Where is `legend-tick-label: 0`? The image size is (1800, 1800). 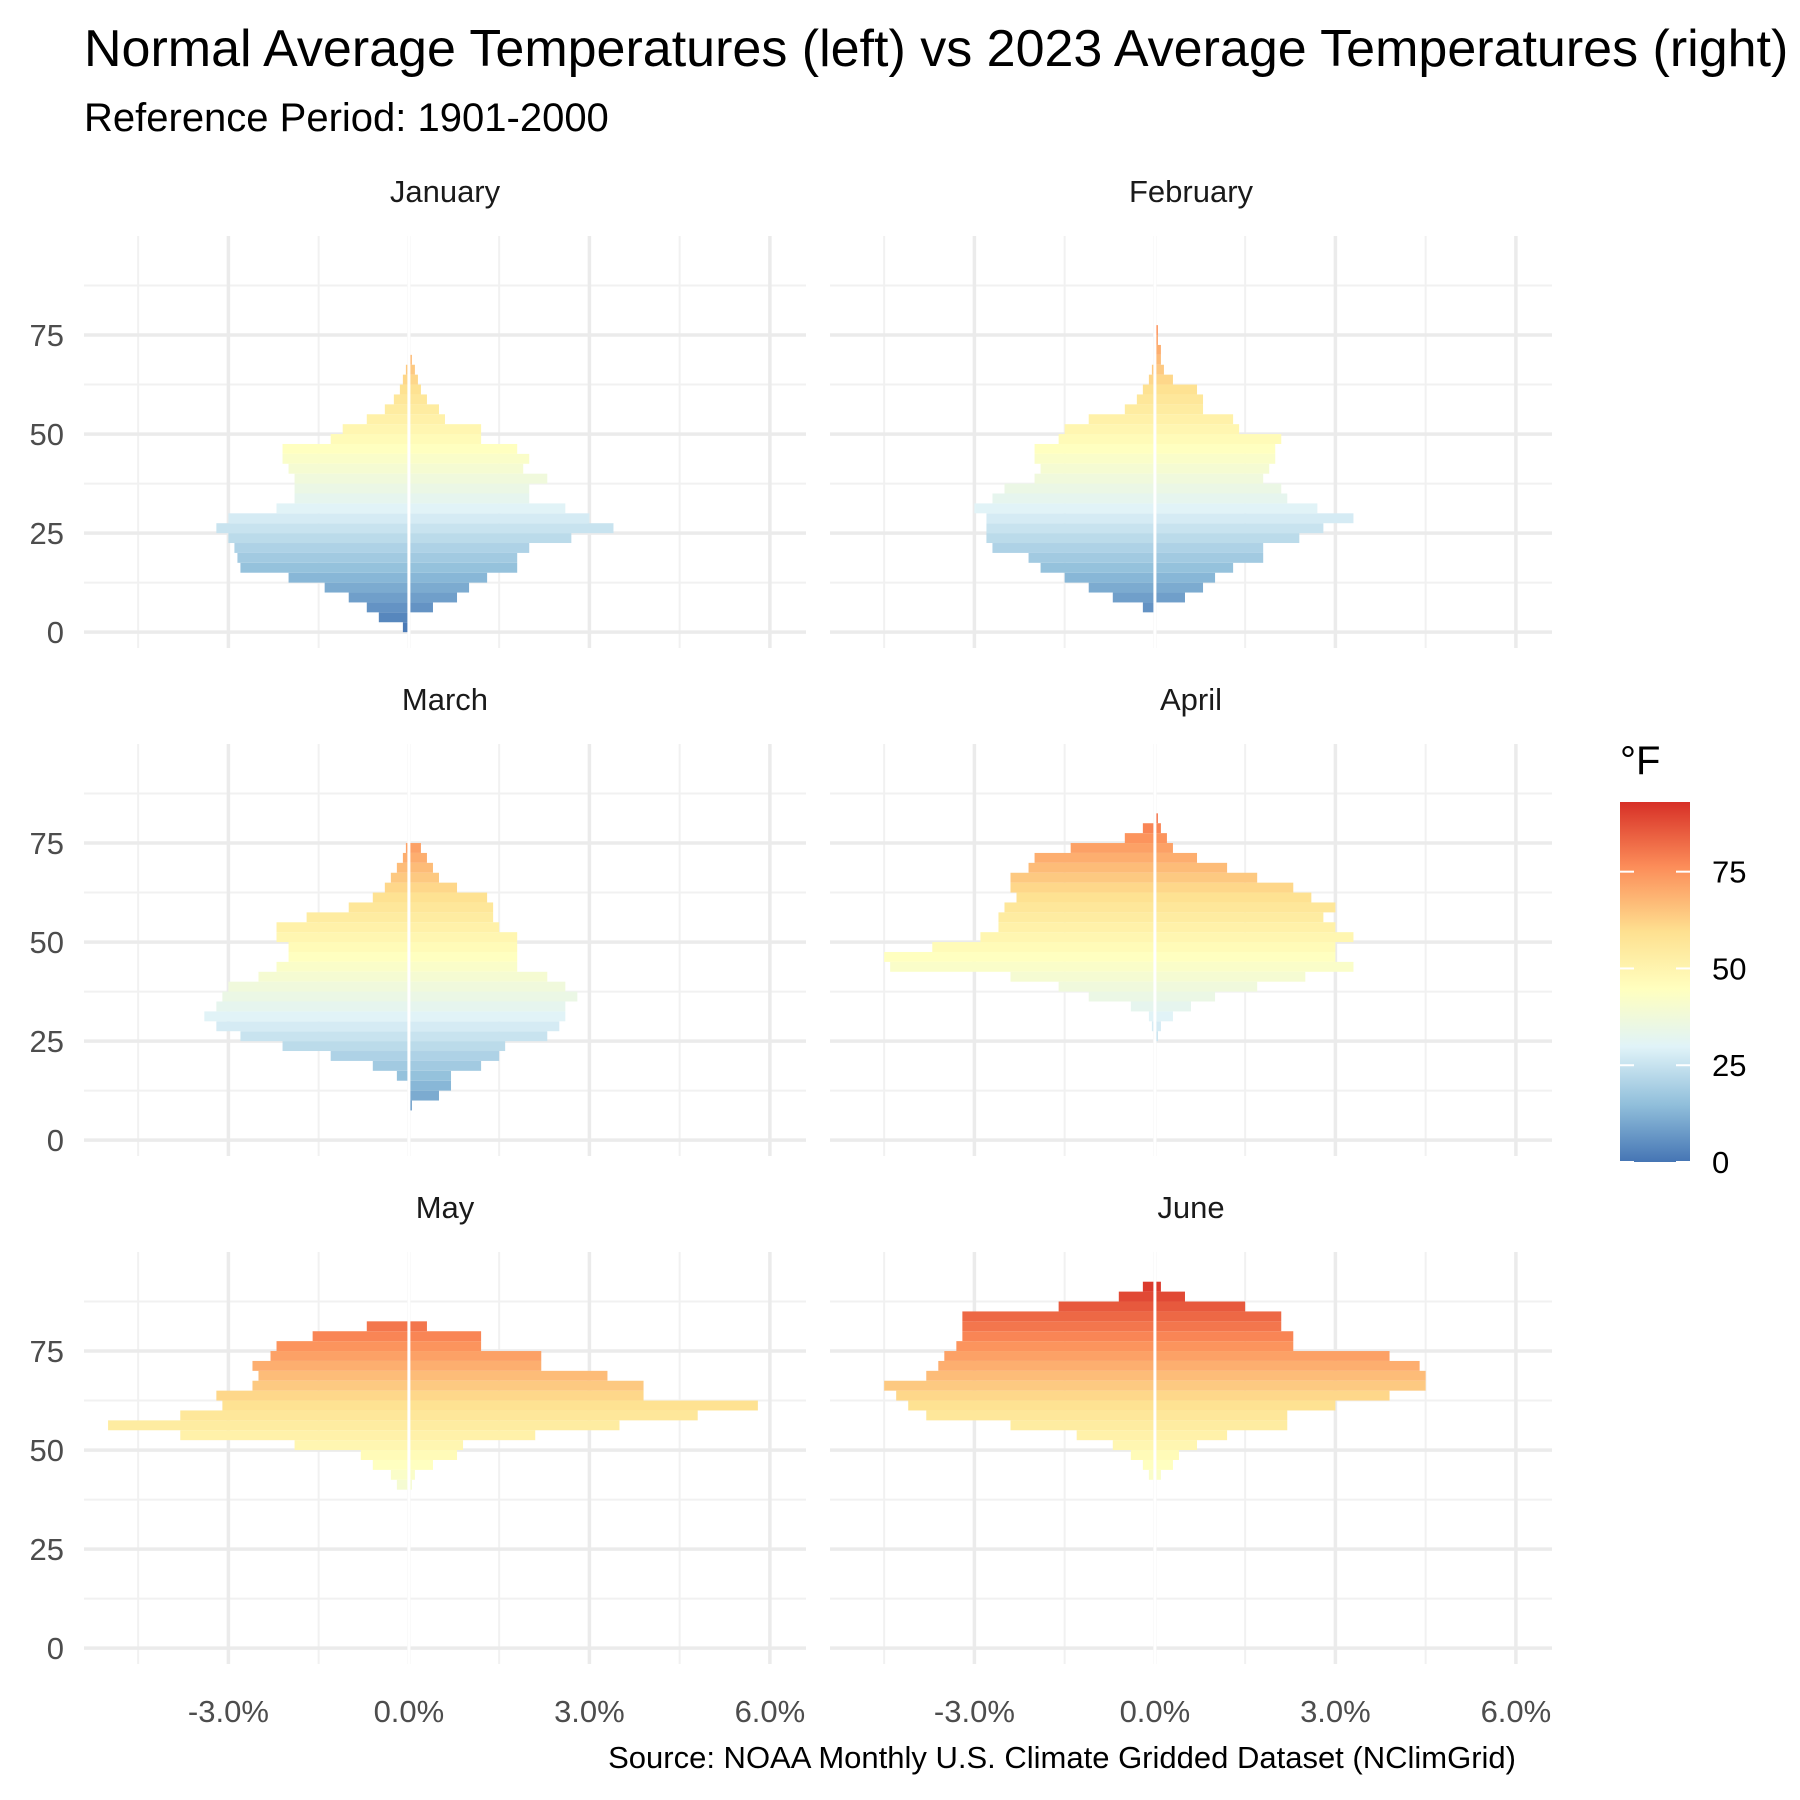 legend-tick-label: 0 is located at coordinates (1720, 1162).